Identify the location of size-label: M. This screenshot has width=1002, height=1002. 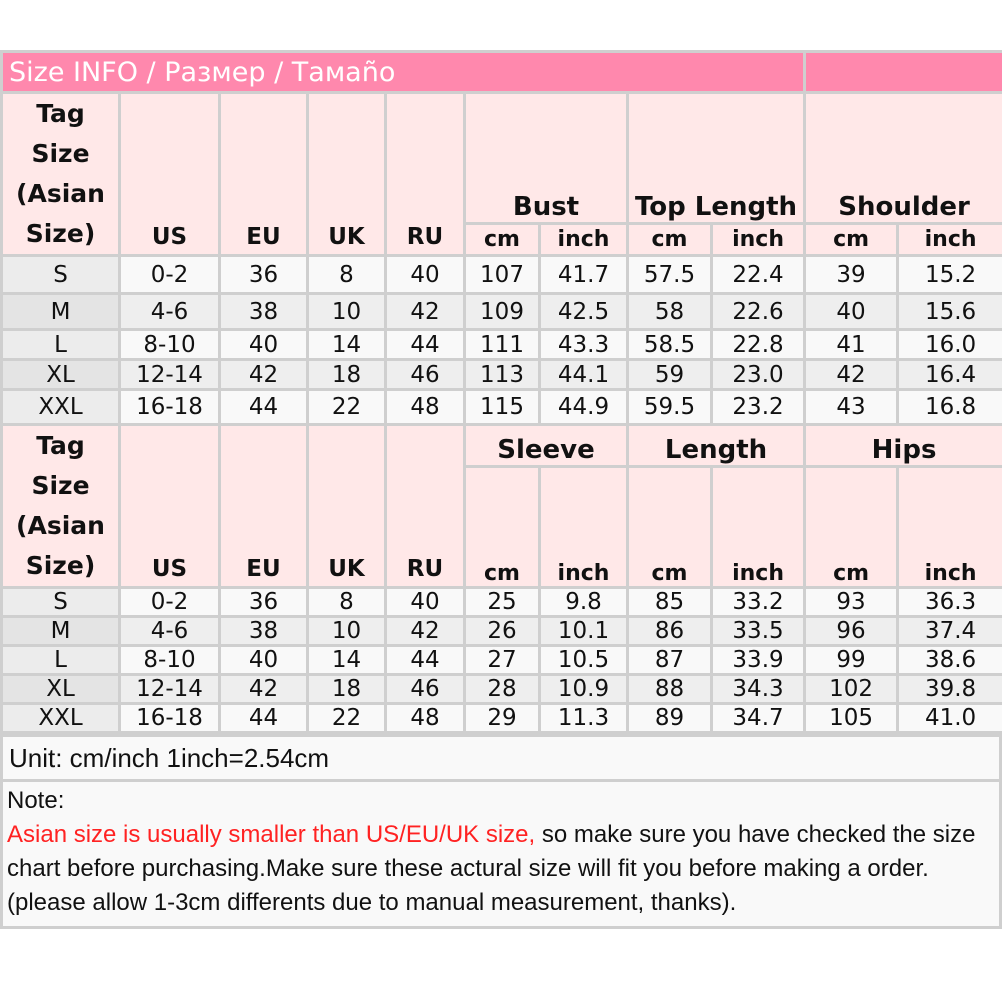
(60, 631).